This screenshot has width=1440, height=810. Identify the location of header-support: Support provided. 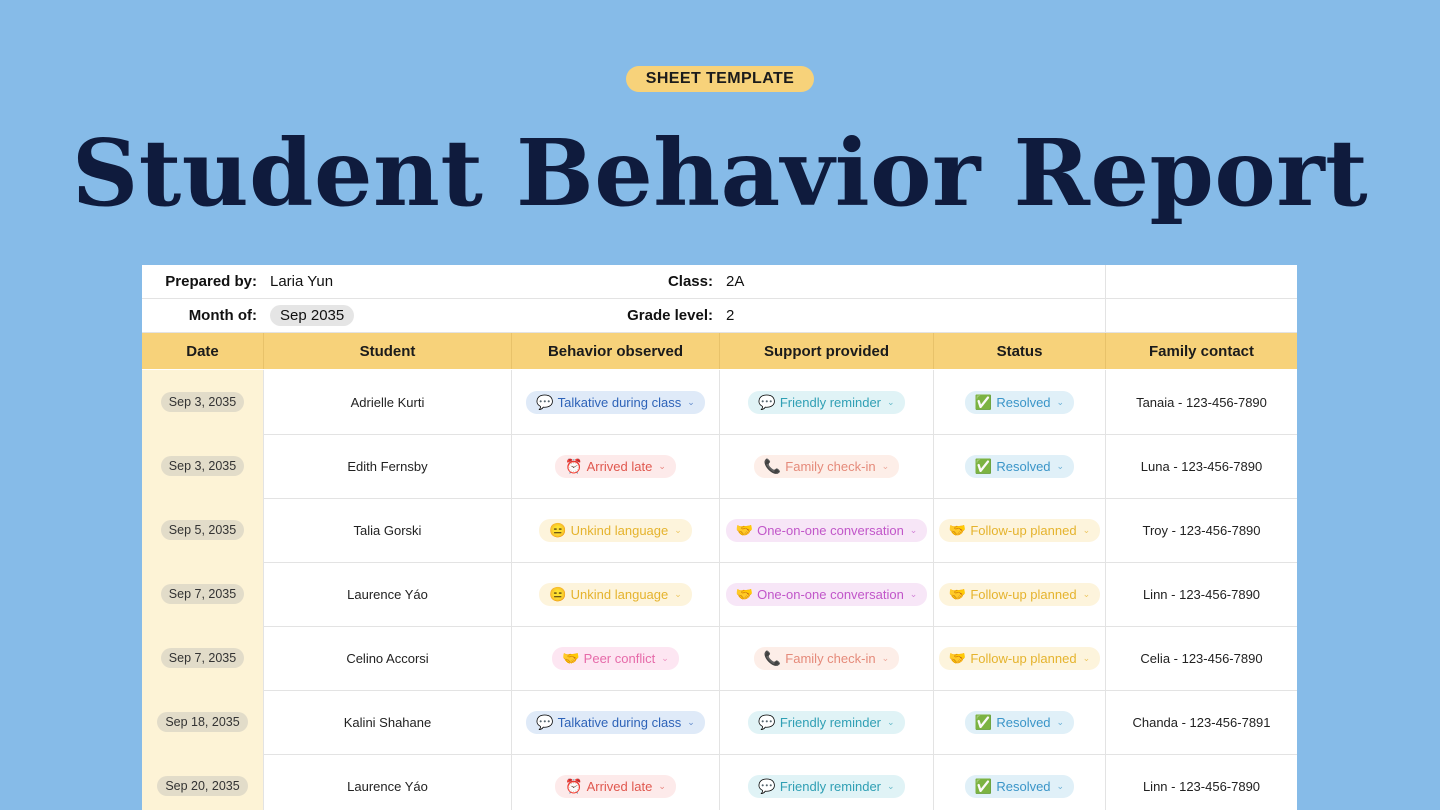
(827, 351).